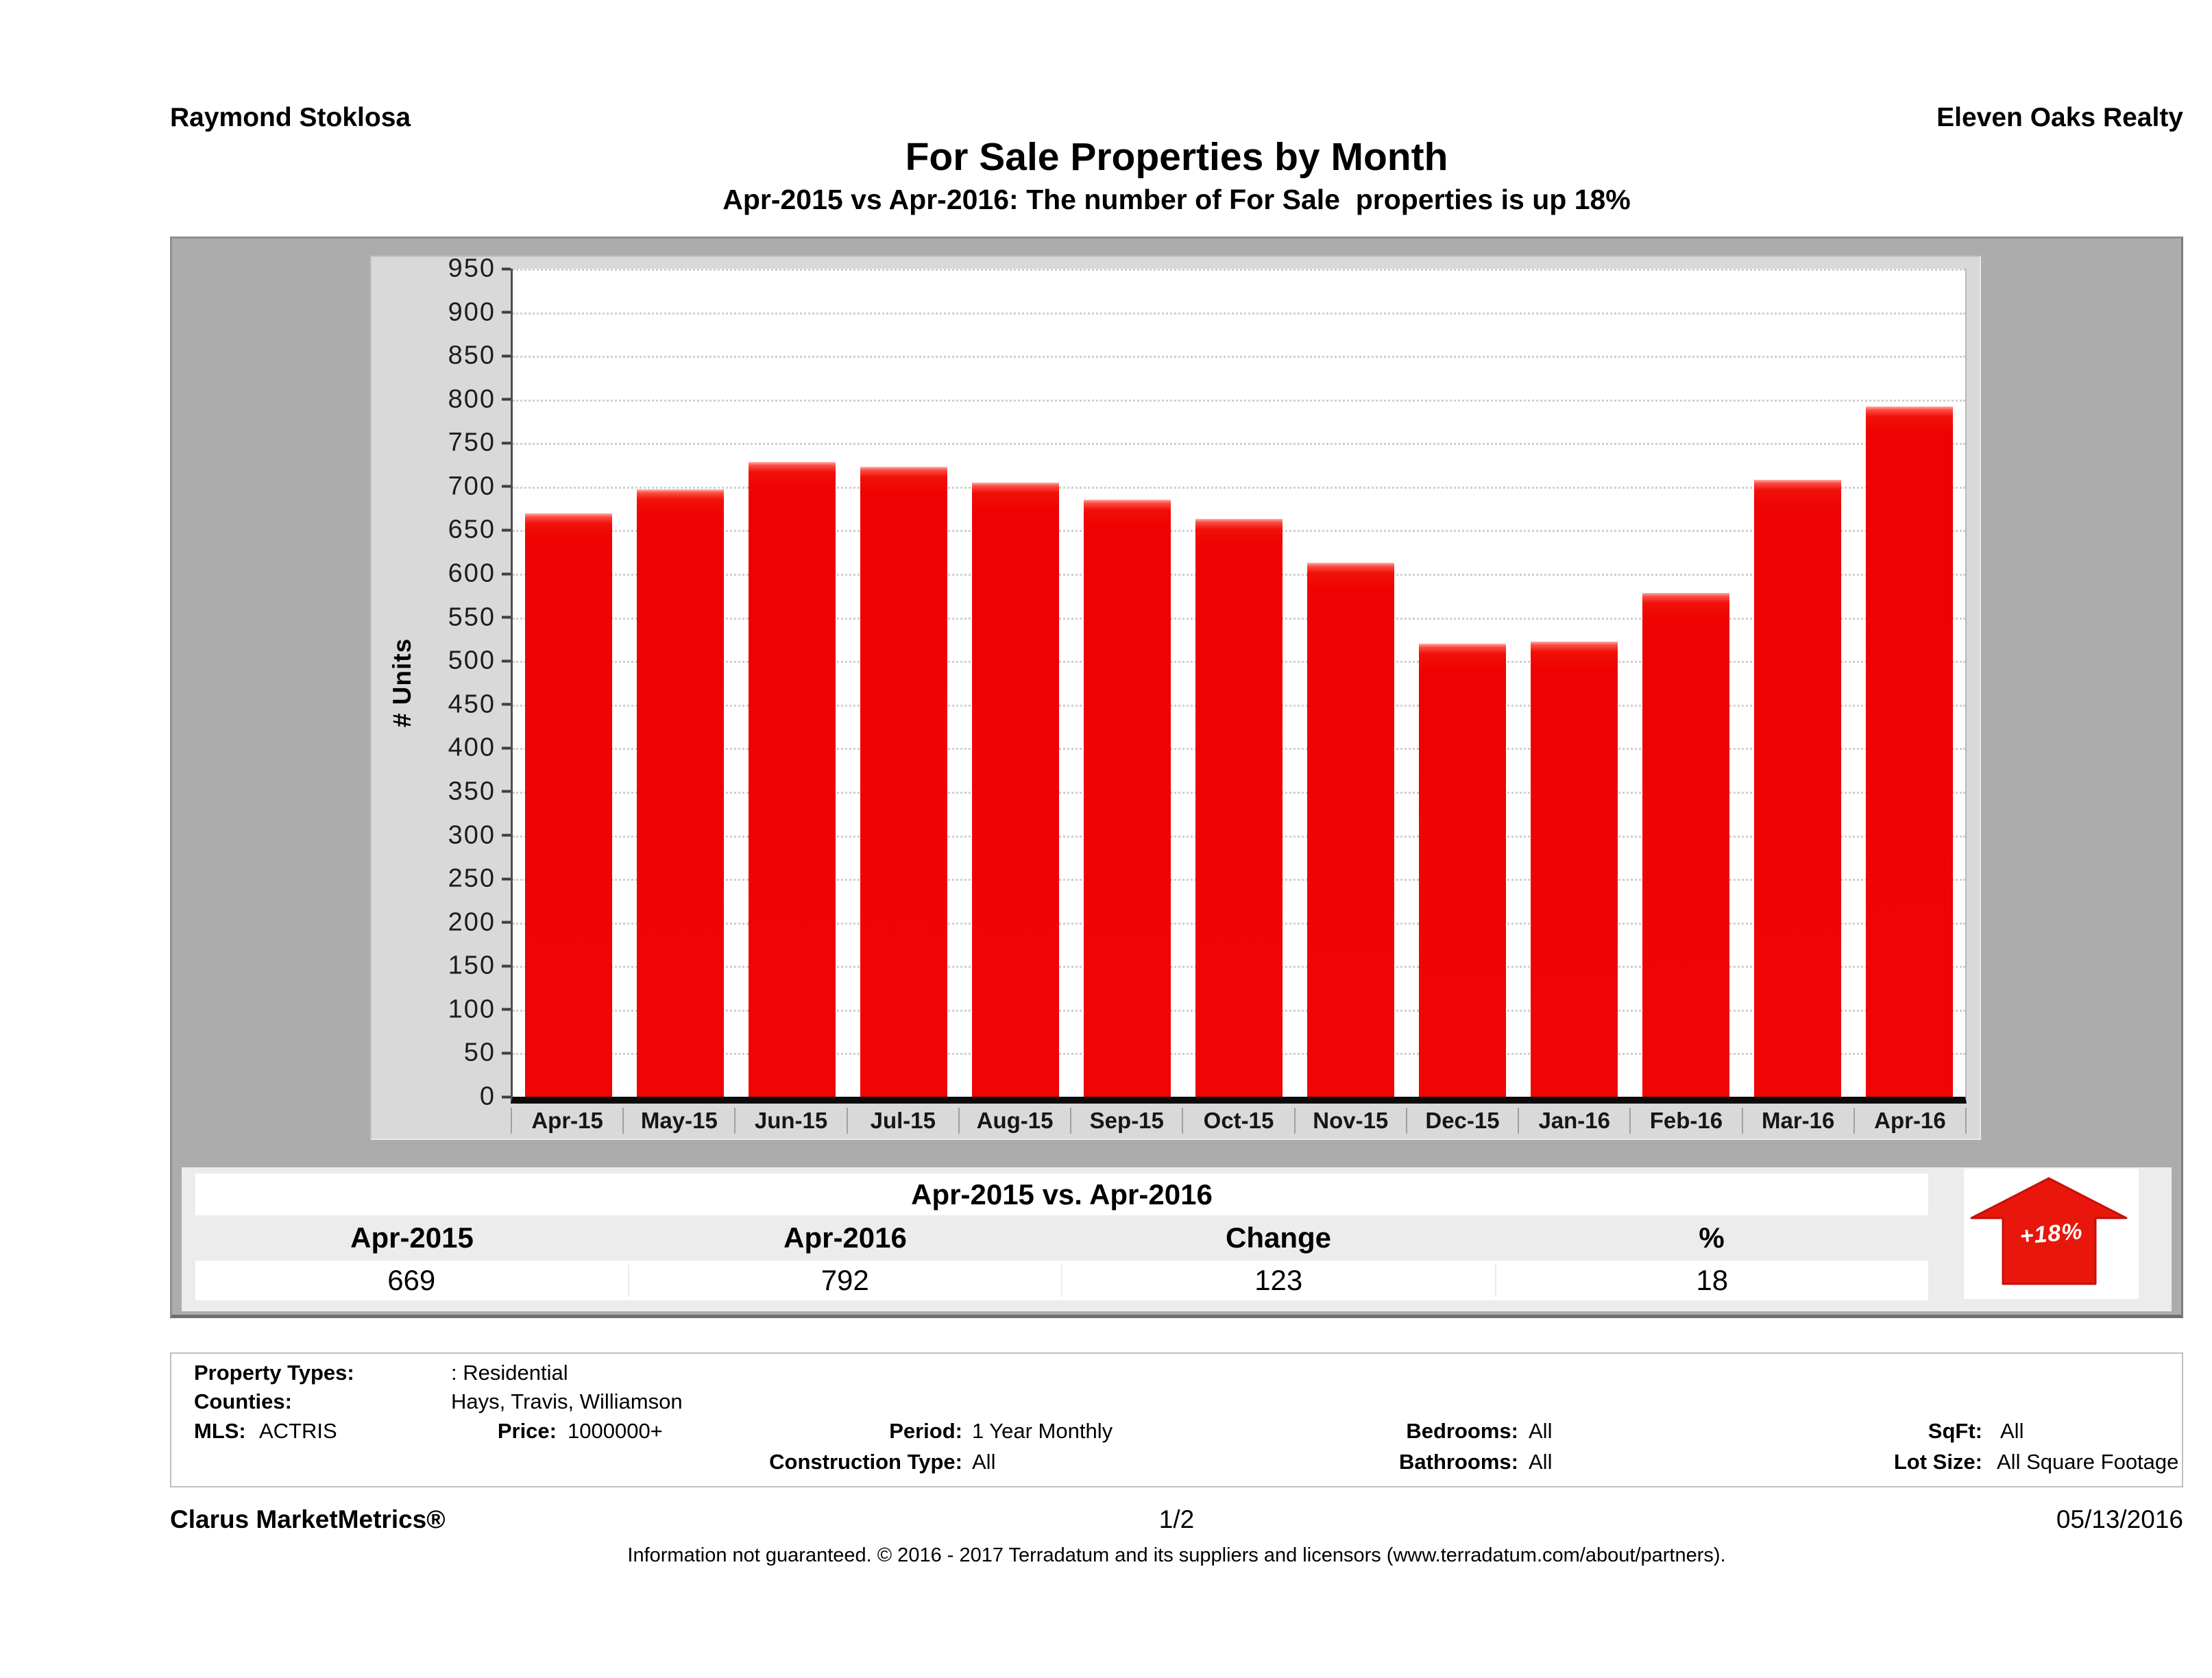 Image resolution: width=2212 pixels, height=1678 pixels. What do you see at coordinates (510, 1373) in the screenshot?
I see `property-types-value: : Residential` at bounding box center [510, 1373].